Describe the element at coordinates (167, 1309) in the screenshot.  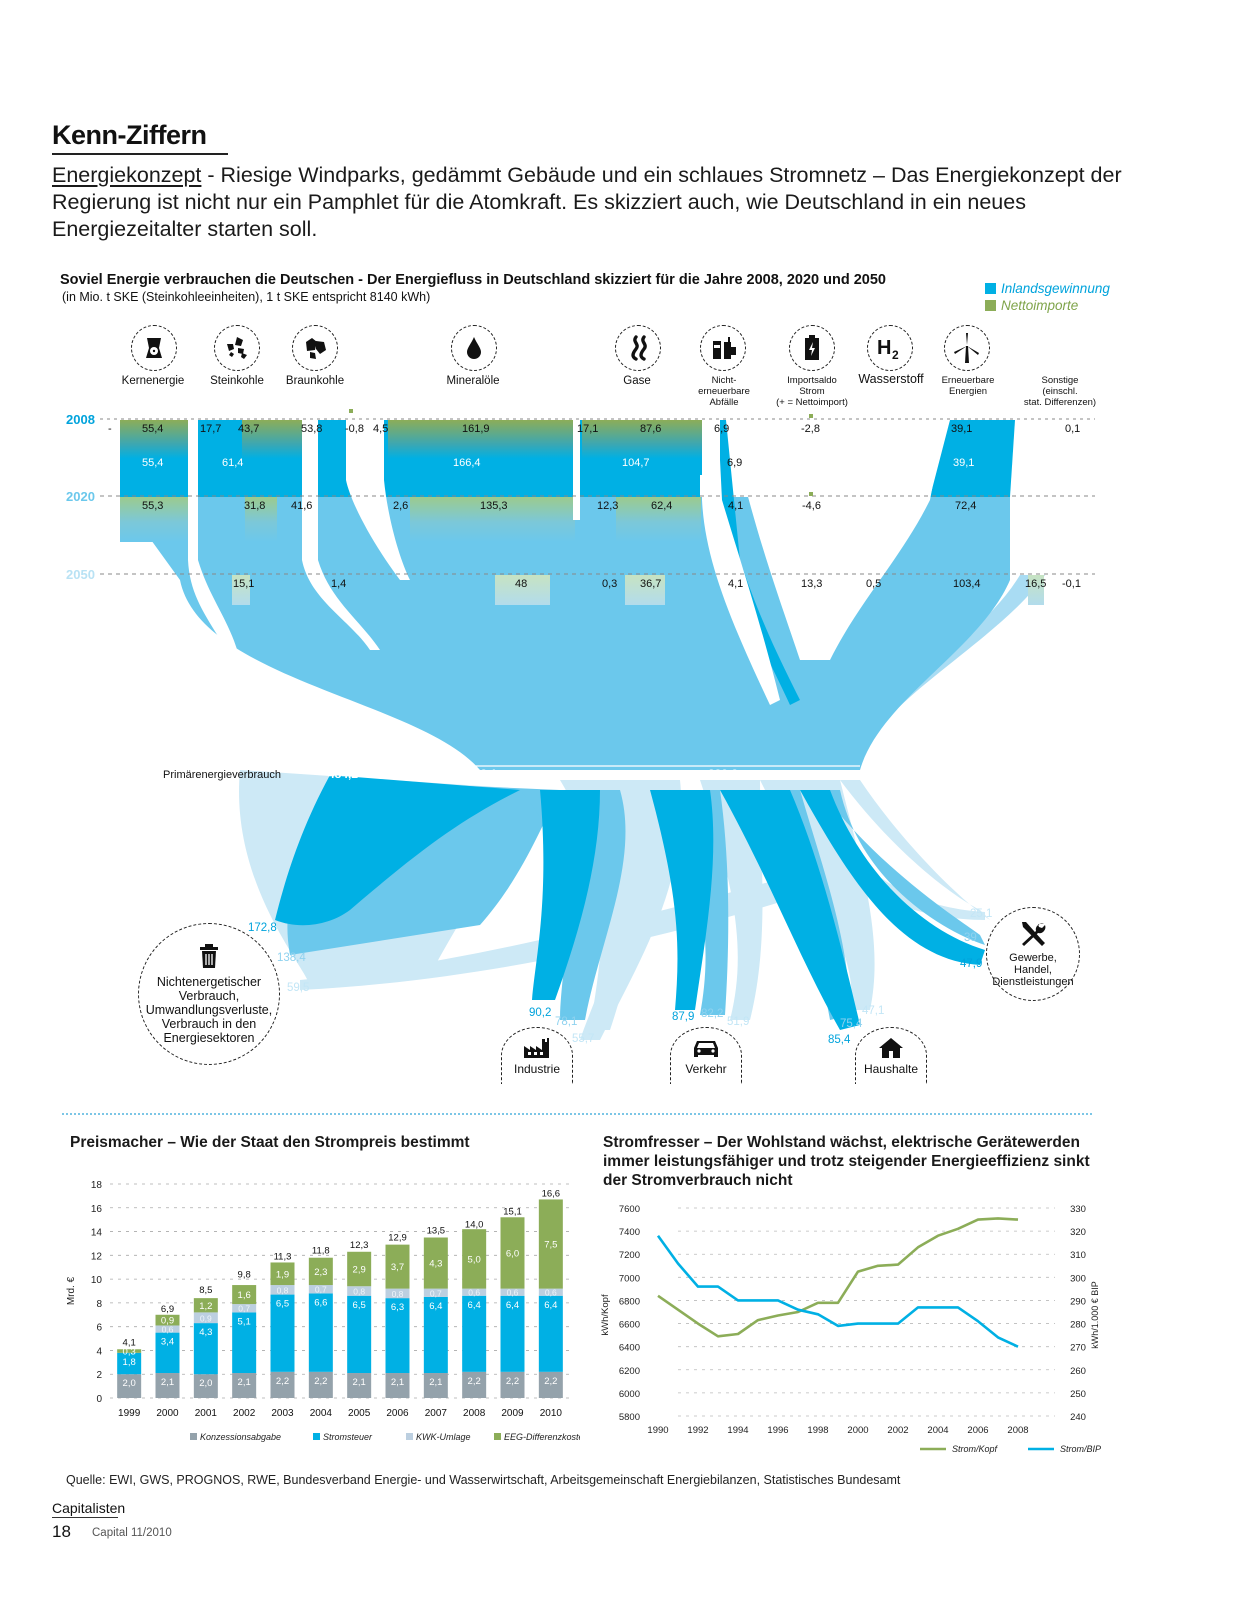
I see `bar-total-label: 6,9` at that location.